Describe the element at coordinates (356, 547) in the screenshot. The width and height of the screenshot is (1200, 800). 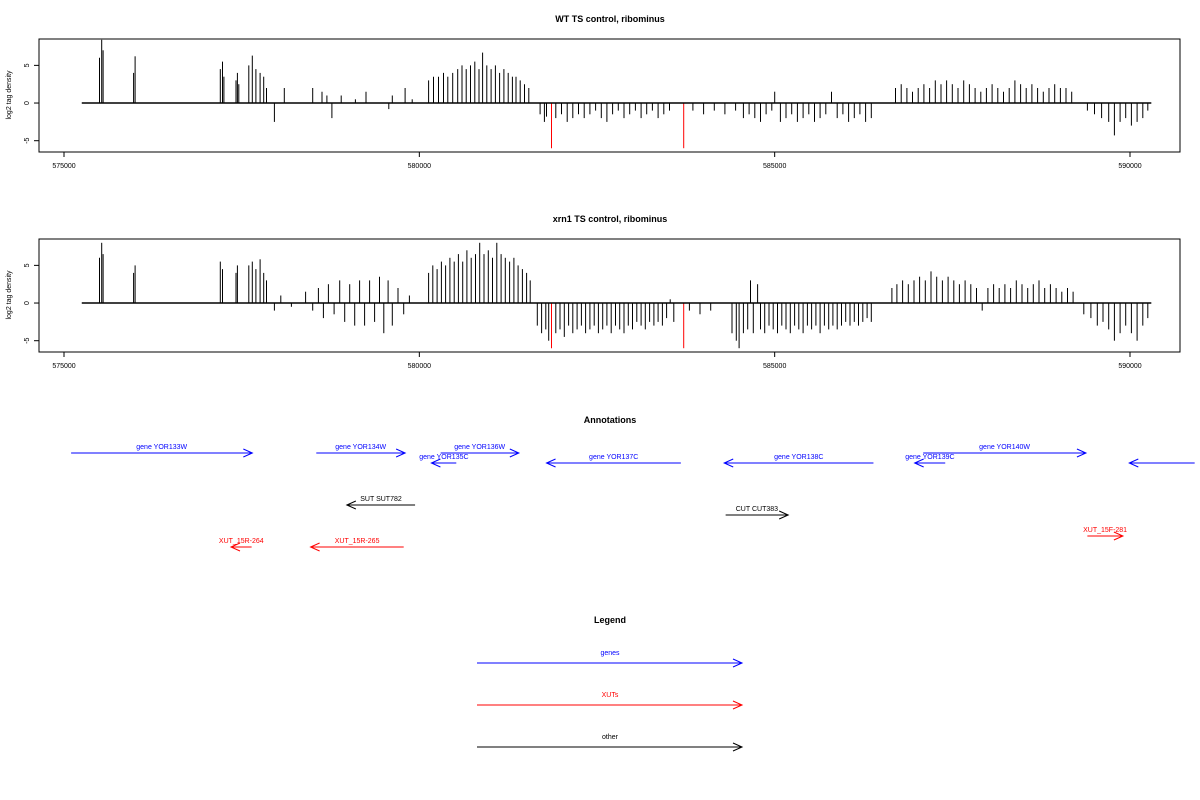
I see `annotation-xut-15r-265-arrow` at that location.